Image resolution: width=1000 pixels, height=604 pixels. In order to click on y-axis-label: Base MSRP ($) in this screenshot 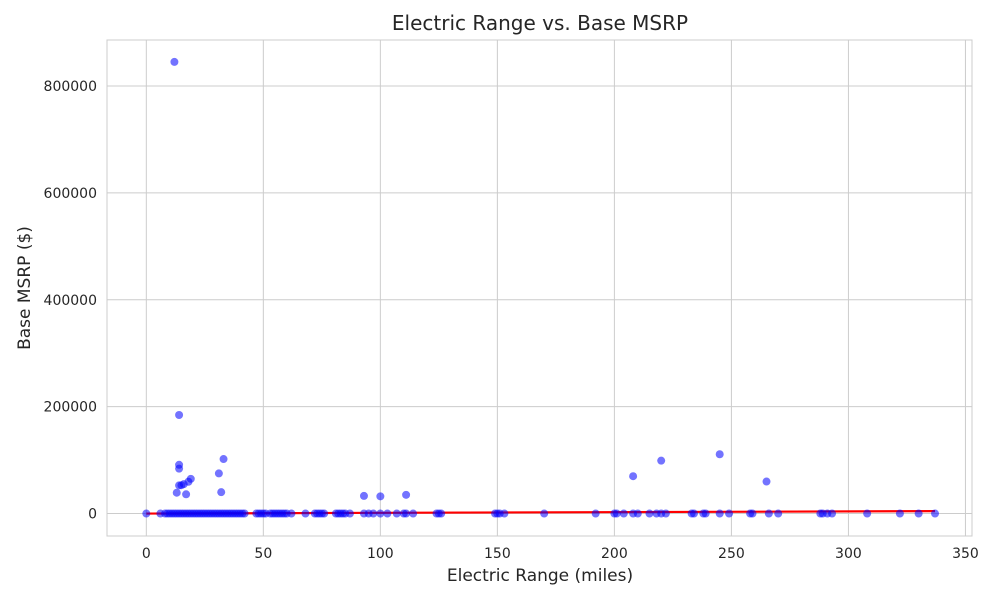, I will do `click(25, 288)`.